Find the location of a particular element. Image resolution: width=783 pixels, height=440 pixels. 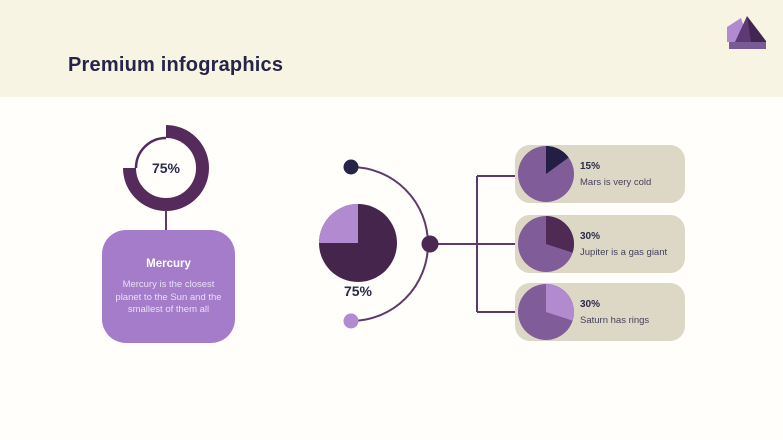

orbit-dot-top is located at coordinates (351, 167).